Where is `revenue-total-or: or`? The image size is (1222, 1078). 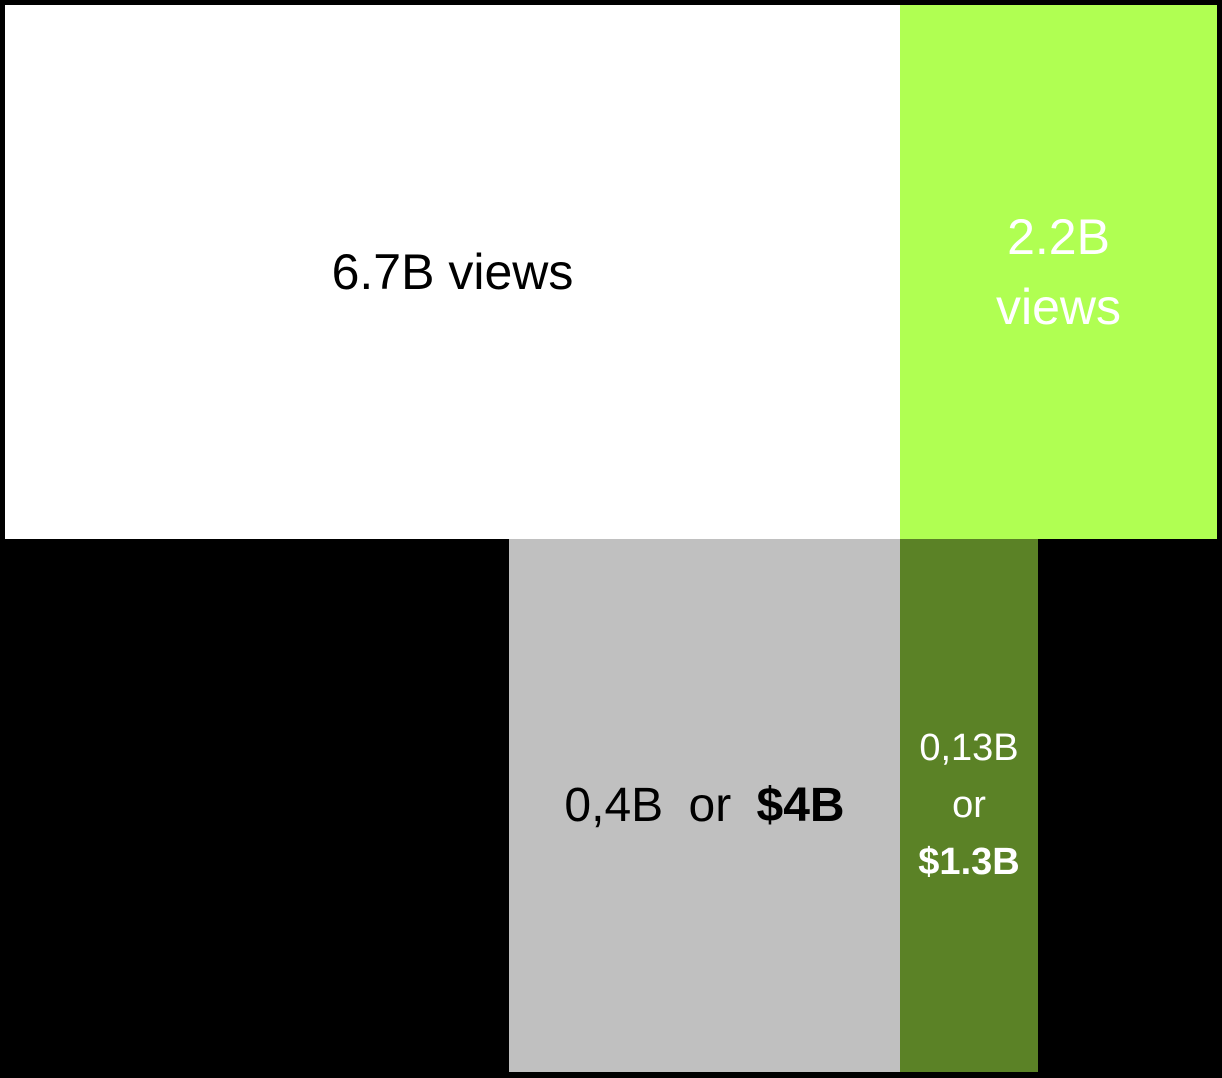 revenue-total-or: or is located at coordinates (710, 805).